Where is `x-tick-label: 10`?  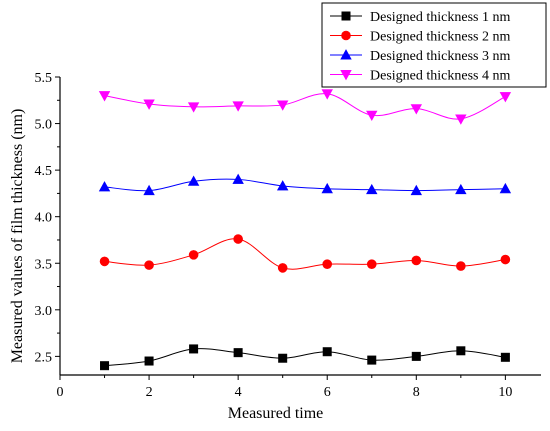 x-tick-label: 10 is located at coordinates (505, 392).